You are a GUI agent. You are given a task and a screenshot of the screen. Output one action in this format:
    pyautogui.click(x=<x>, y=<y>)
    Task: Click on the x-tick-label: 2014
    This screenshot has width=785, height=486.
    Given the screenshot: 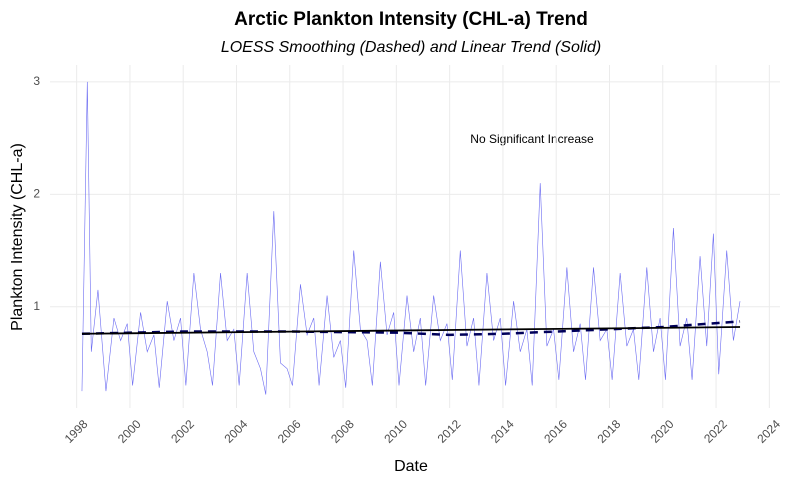 What is the action you would take?
    pyautogui.click(x=502, y=431)
    